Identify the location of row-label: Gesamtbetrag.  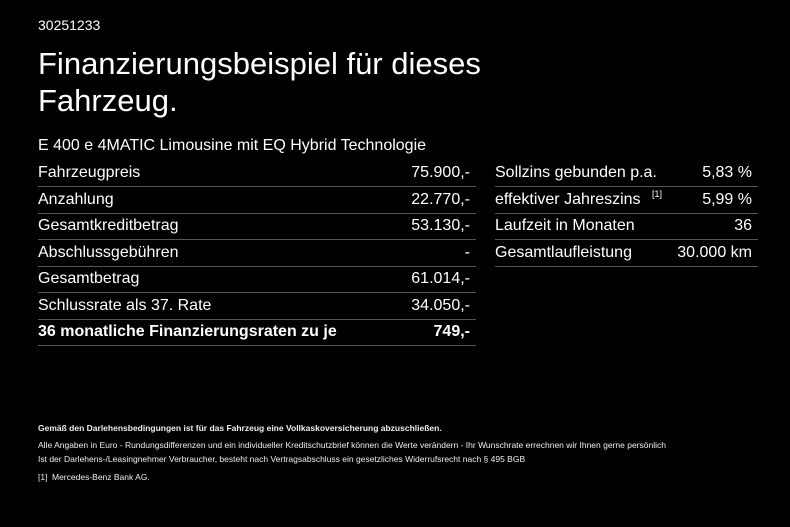
(89, 278).